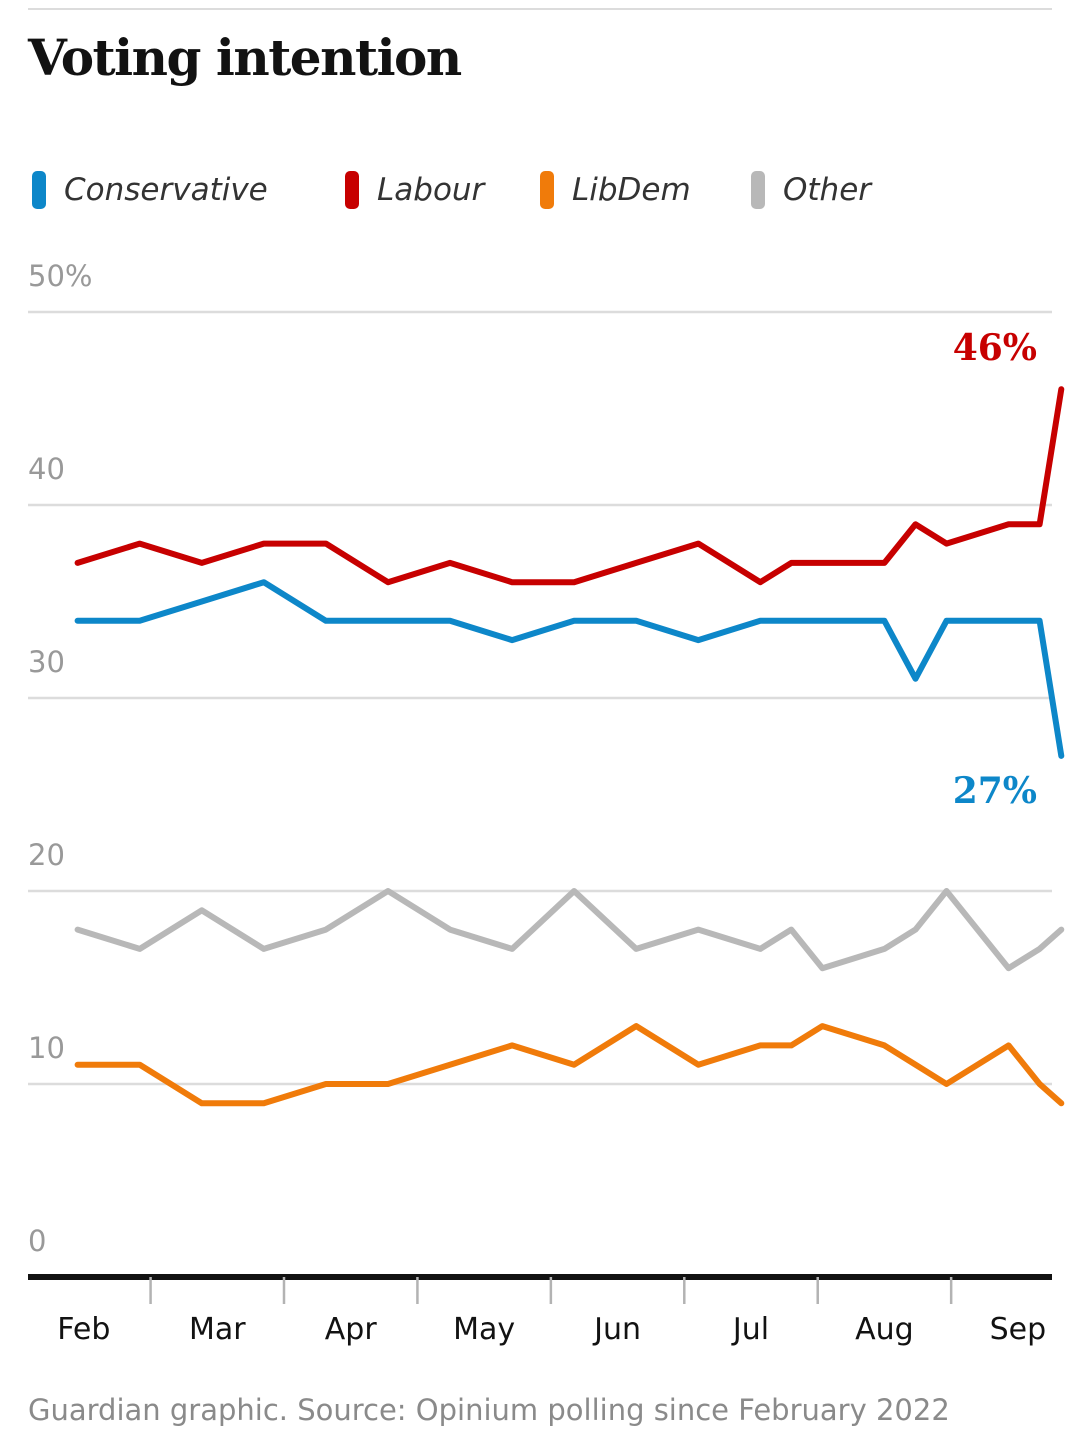 This screenshot has width=1080, height=1446. I want to click on legend: Conservative Labour LibDem Other, so click(540, 192).